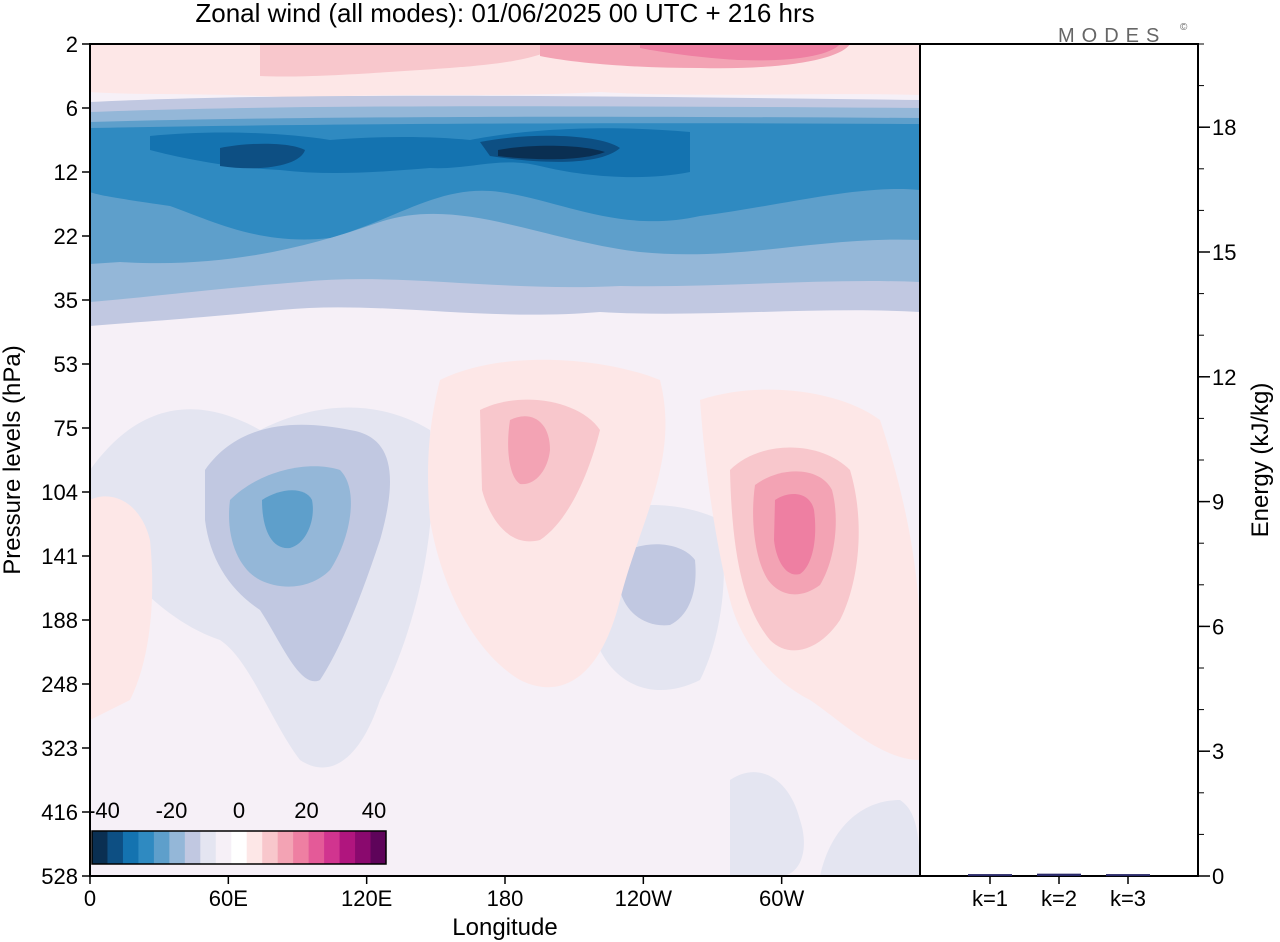 This screenshot has height=942, width=1280. I want to click on energy-tick-label: 15, so click(1224, 252).